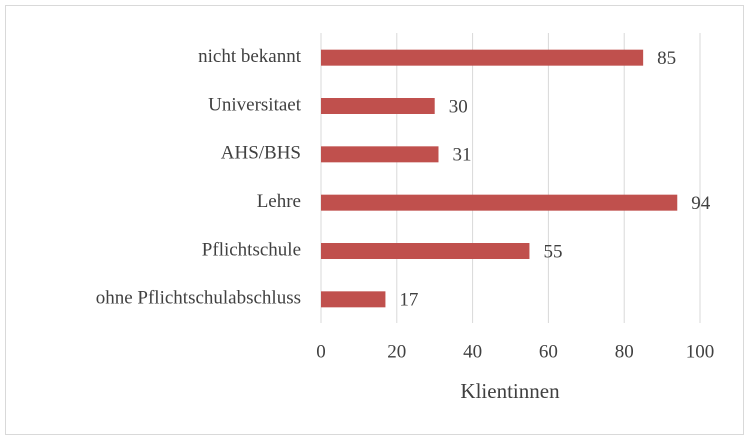 The height and width of the screenshot is (436, 745). Describe the element at coordinates (251, 249) in the screenshot. I see `y-tick-label: Pflichtschule` at that location.